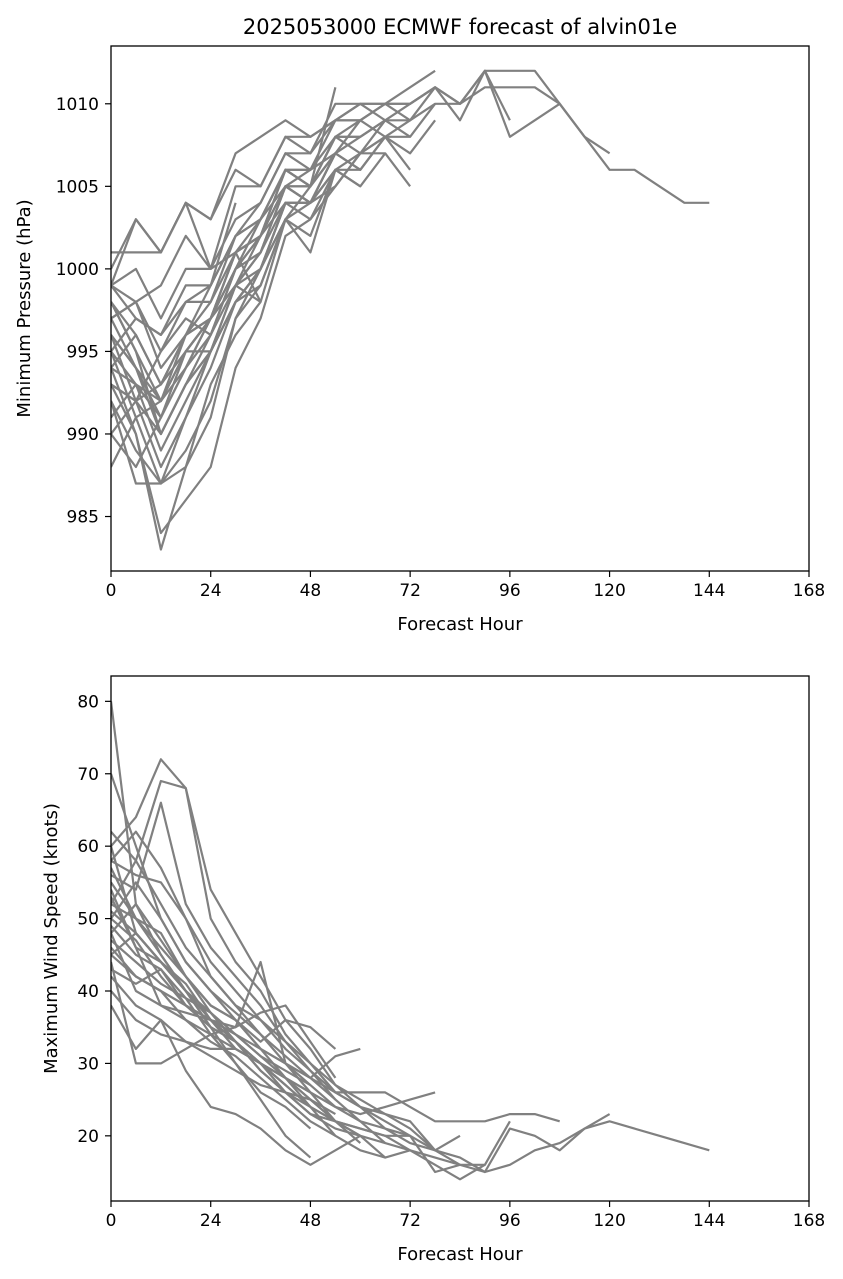 The height and width of the screenshot is (1279, 843). Describe the element at coordinates (83, 352) in the screenshot. I see `y-tick-label: 995` at that location.